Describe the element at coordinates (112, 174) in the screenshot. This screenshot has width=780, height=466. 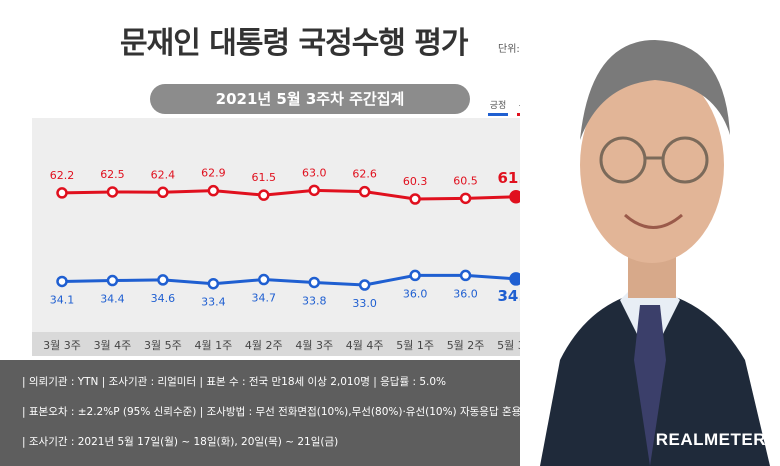
I see `data-label-negative: 62.5` at that location.